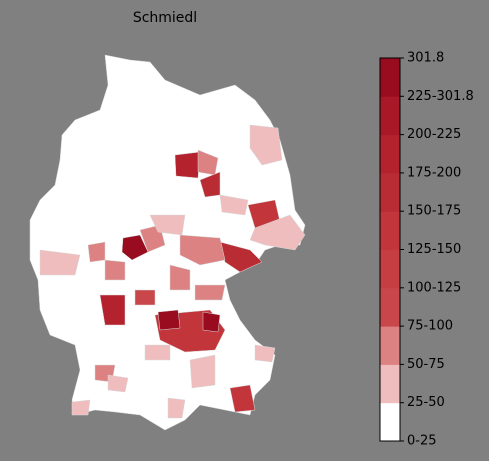 Image resolution: width=489 pixels, height=461 pixels. I want to click on colorbar-label: 301.8, so click(425, 58).